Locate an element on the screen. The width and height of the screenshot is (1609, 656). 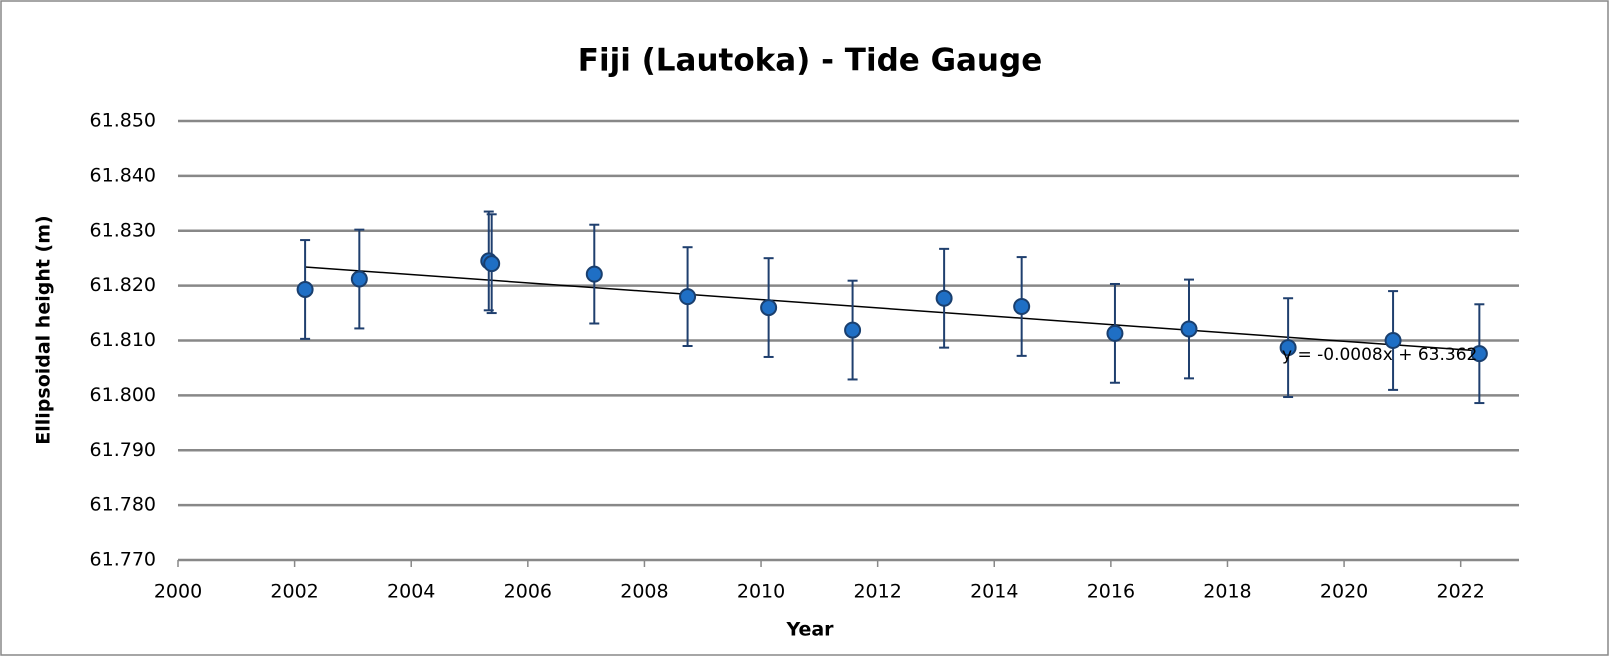
x-tick-label: 2022 is located at coordinates (1461, 592).